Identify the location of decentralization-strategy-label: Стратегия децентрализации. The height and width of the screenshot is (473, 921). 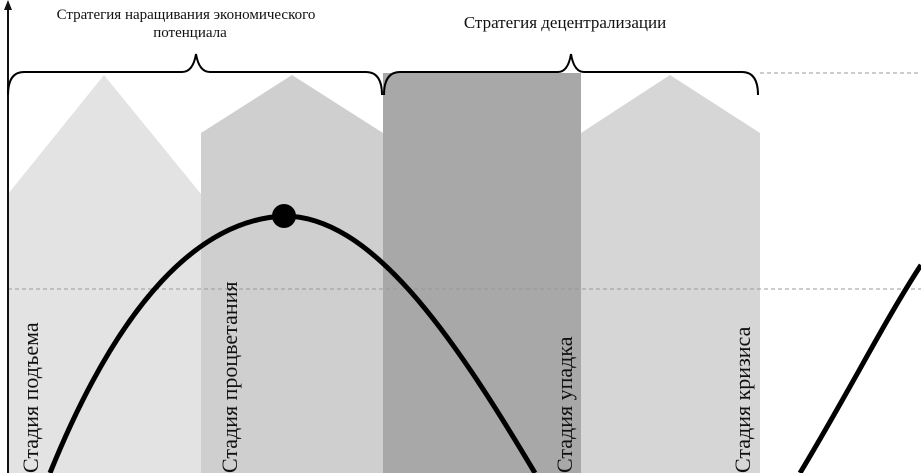
(565, 22).